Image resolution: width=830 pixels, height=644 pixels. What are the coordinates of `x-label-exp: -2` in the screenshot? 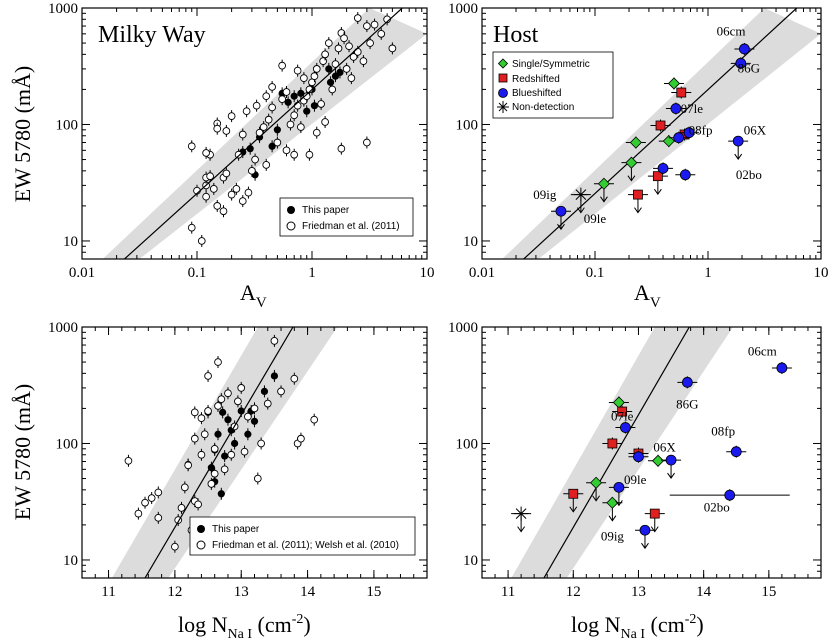 It's located at (298, 619).